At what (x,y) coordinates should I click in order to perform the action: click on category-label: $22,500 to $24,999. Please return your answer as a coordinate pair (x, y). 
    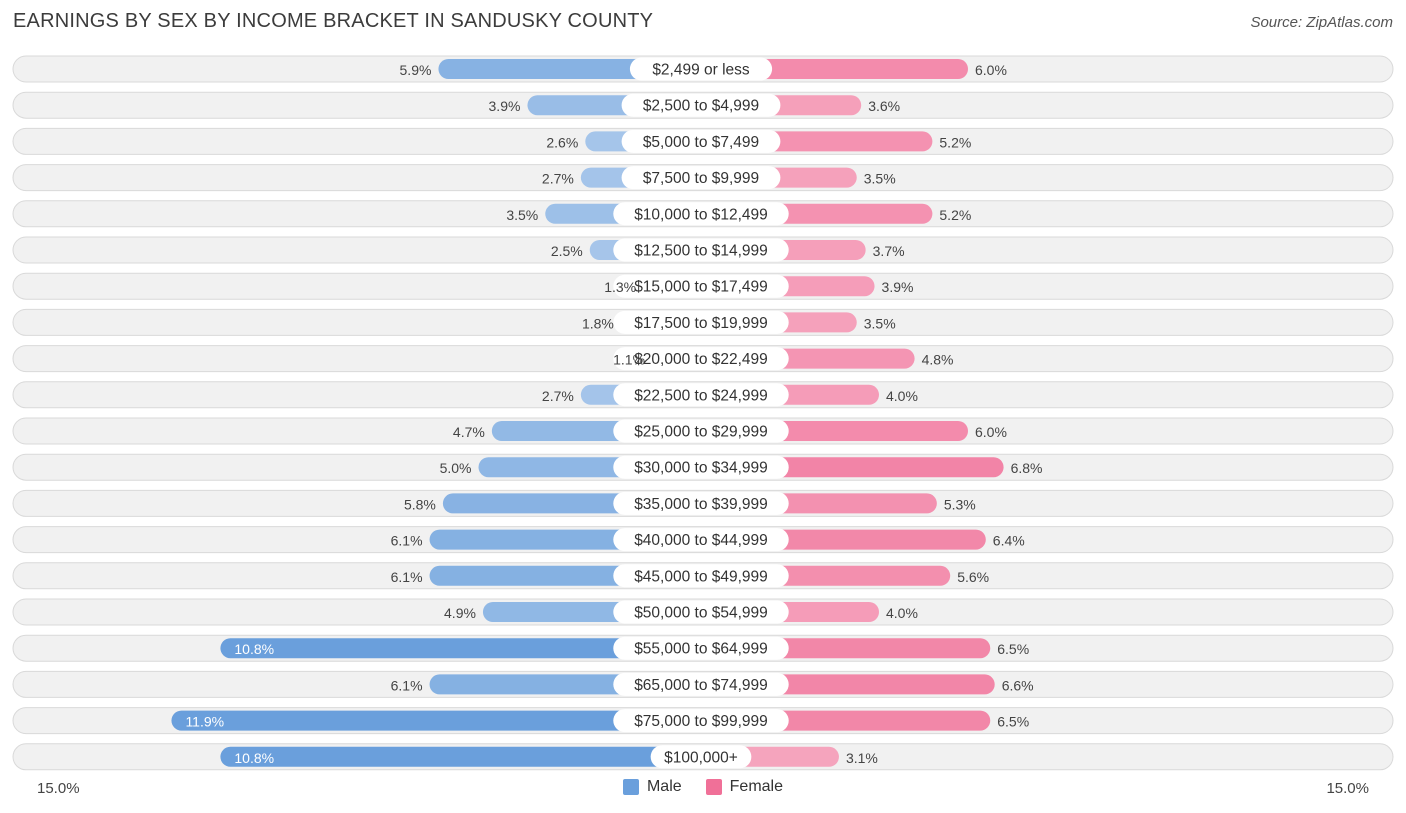
    Looking at the image, I should click on (701, 395).